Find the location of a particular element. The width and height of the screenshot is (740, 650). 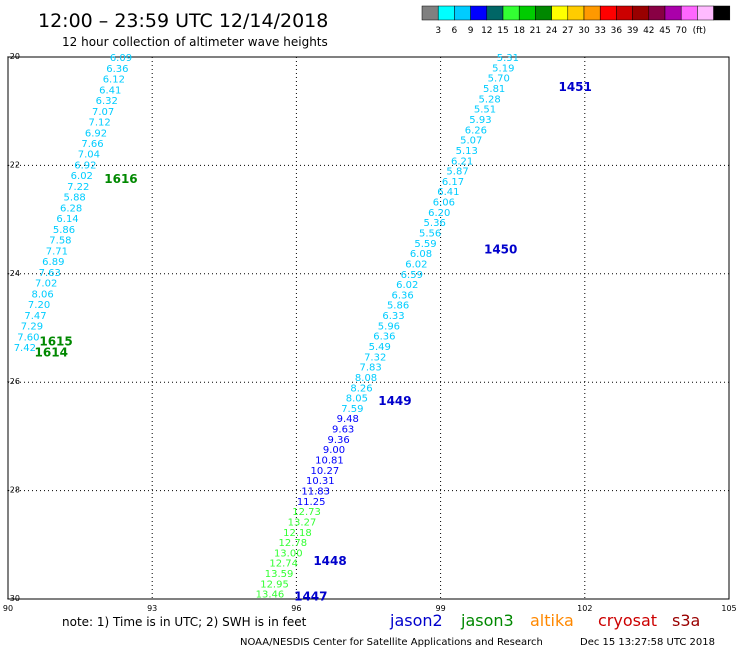

colorbar-label: 42 is located at coordinates (648, 31).